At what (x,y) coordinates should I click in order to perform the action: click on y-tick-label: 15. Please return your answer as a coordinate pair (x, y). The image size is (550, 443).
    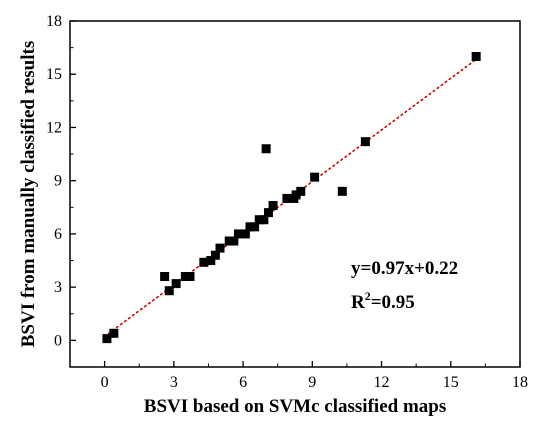
    Looking at the image, I should click on (54, 74).